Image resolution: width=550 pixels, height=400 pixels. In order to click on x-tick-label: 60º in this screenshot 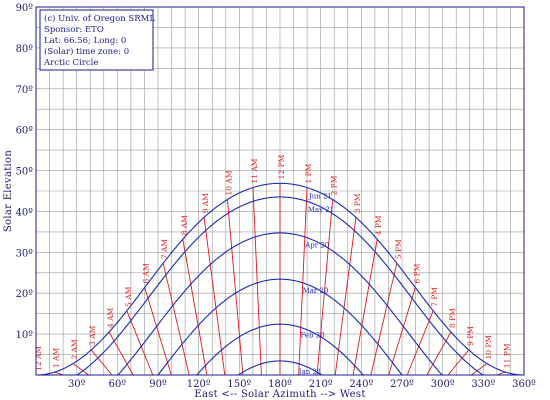, I will do `click(118, 384)`.